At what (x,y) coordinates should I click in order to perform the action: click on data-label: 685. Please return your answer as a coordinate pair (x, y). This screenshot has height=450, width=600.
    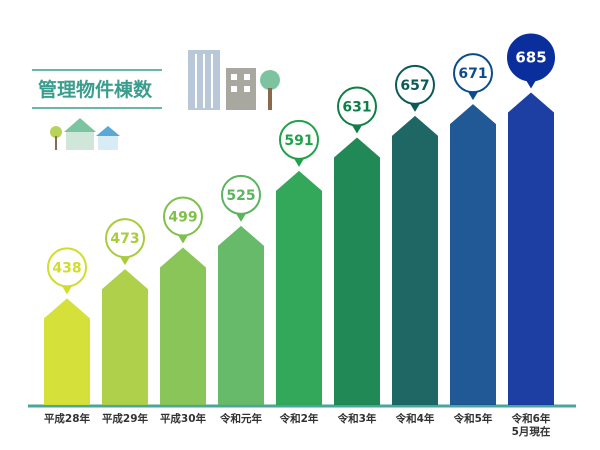
    Looking at the image, I should click on (530, 58).